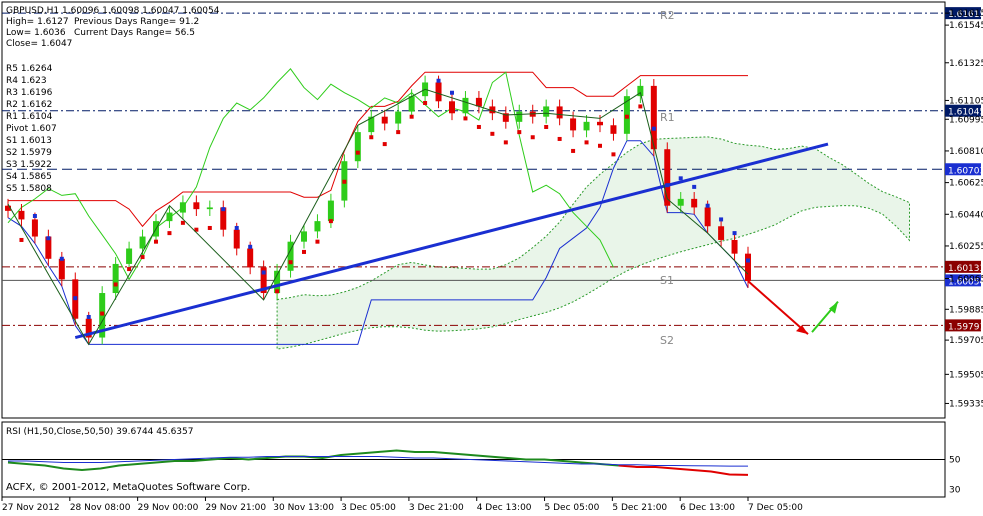 Image resolution: width=983 pixels, height=516 pixels. What do you see at coordinates (965, 113) in the screenshot?
I see `price-level-value: 1.61045` at bounding box center [965, 113].